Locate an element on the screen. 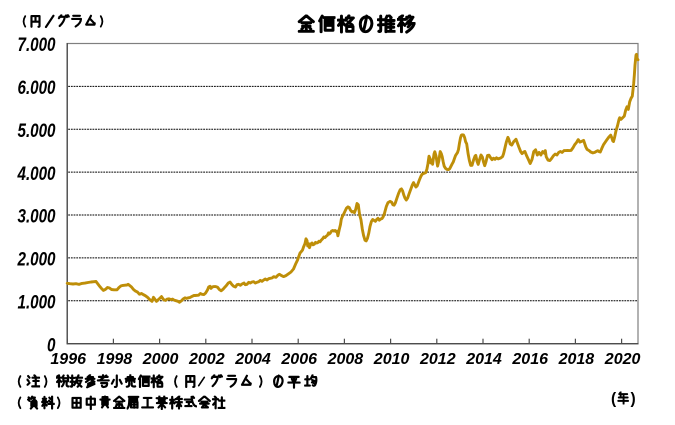 Image resolution: width=675 pixels, height=425 pixels. svg-text: 6.000 is located at coordinates (36, 87).